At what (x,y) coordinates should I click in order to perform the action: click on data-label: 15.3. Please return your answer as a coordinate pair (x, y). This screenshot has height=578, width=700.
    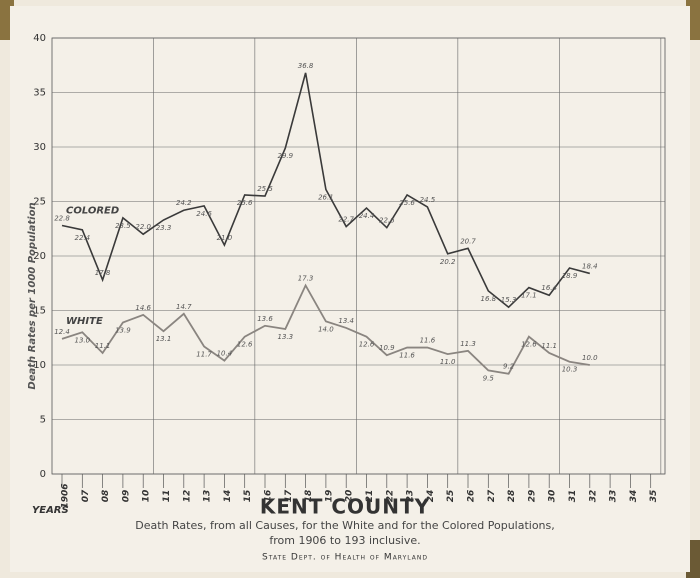
    Looking at the image, I should click on (509, 300).